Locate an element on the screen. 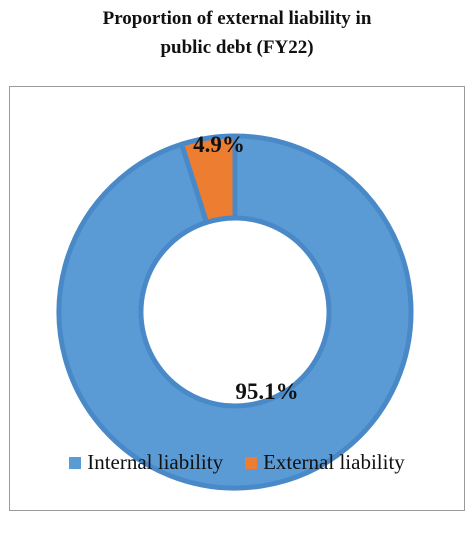  data-label-internal: 95.1% is located at coordinates (266, 391).